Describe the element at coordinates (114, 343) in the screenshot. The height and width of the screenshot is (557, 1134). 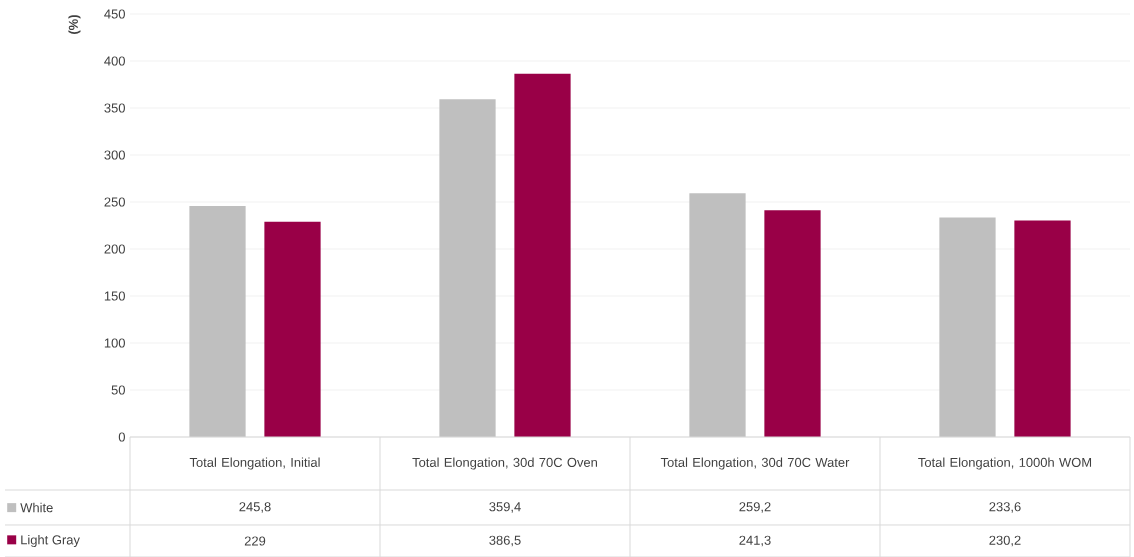
I see `y-tick-label: 100` at that location.